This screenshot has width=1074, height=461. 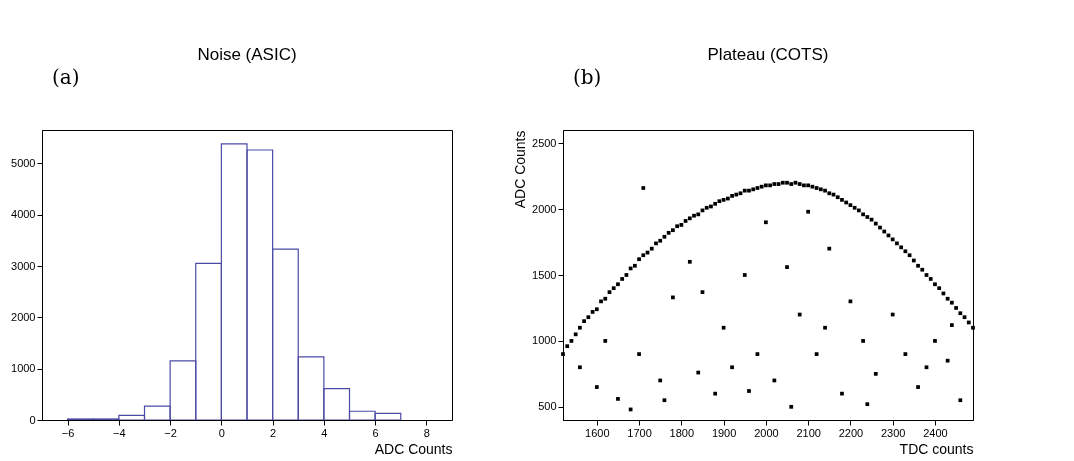 I want to click on y-tick-label: 3000, so click(x=23, y=265).